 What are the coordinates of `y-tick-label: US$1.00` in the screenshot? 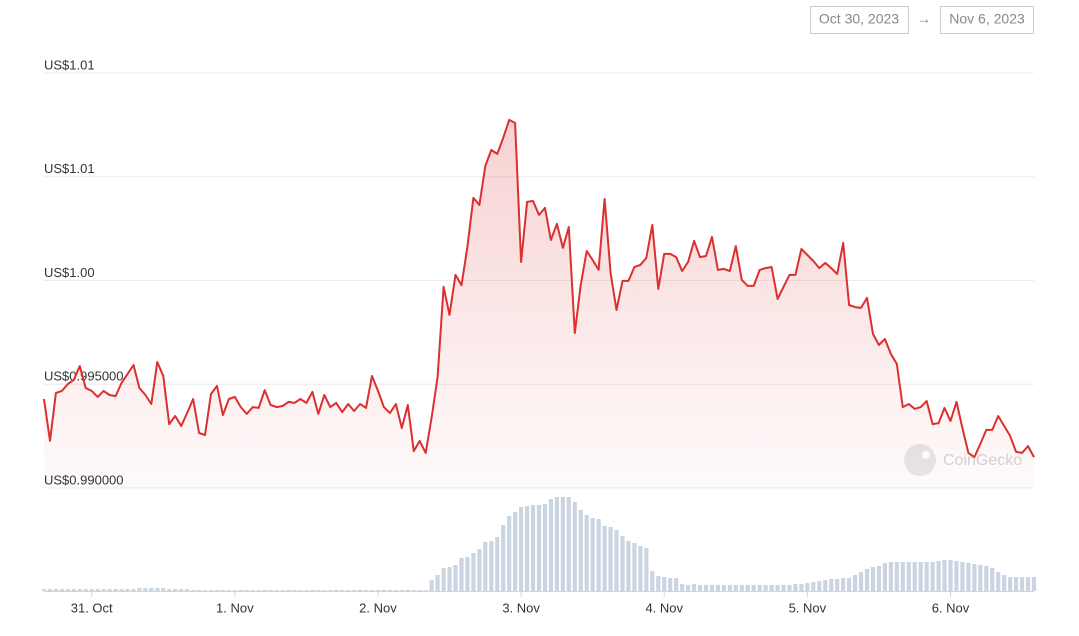 It's located at (69, 272).